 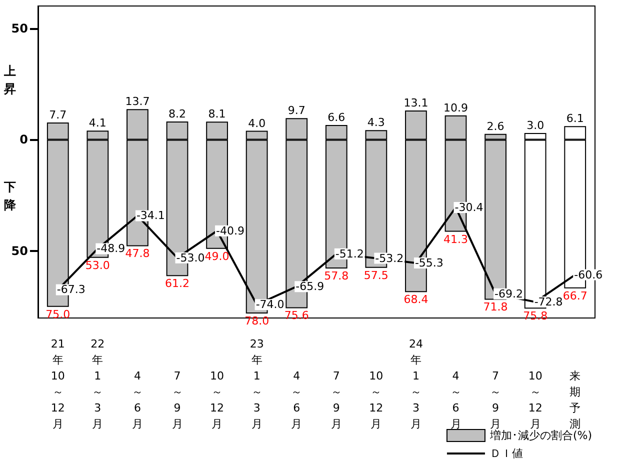 What do you see at coordinates (337, 117) in the screenshot?
I see `data-label: 6.6` at bounding box center [337, 117].